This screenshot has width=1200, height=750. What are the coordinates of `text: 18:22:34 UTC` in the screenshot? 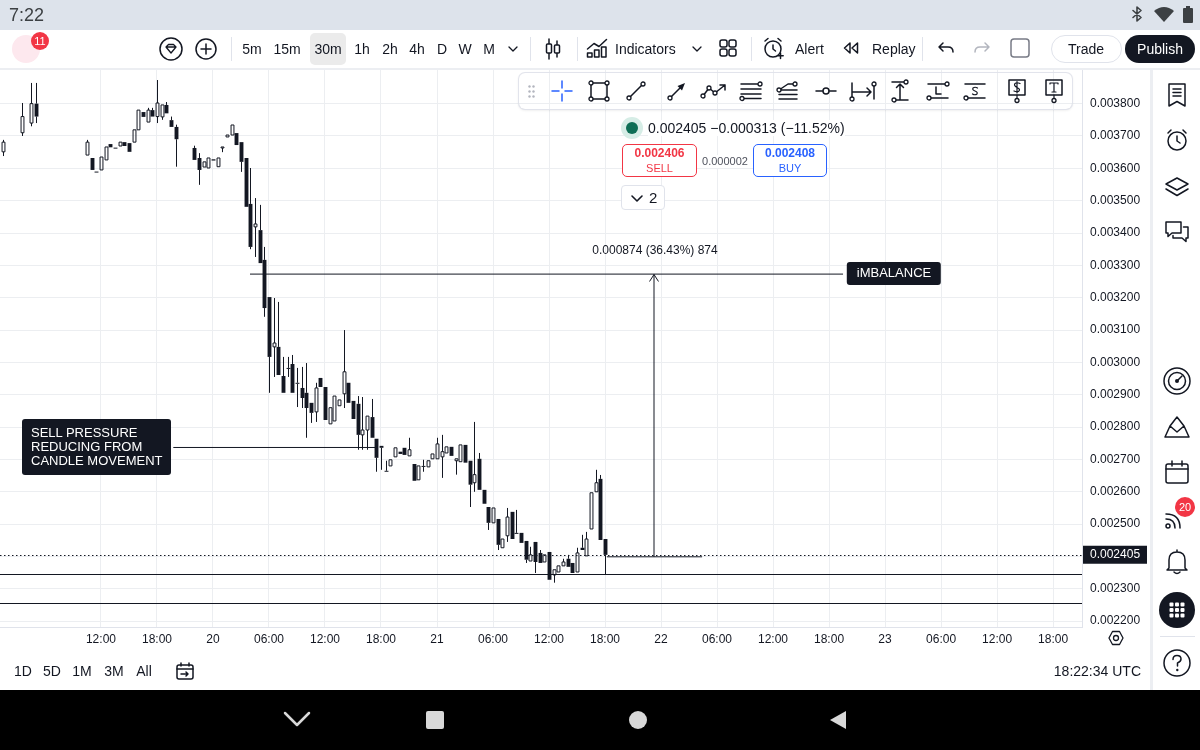 It's located at (1097, 671).